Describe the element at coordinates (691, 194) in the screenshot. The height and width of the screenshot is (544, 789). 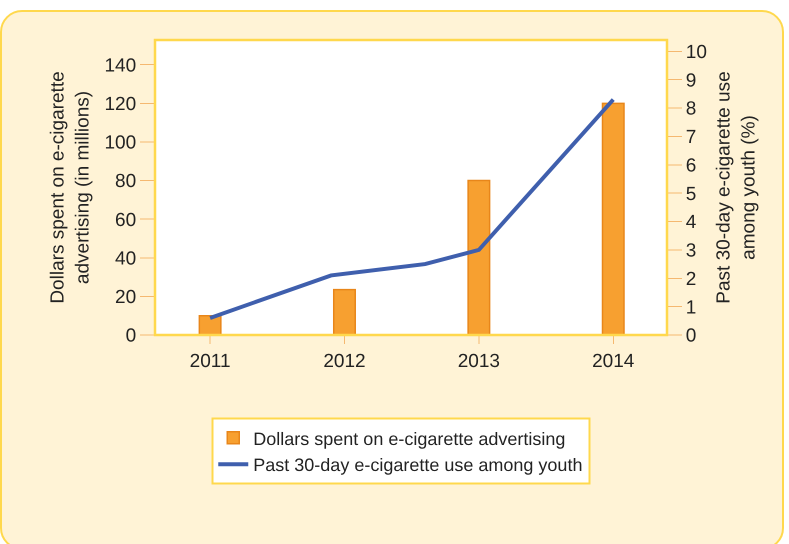
I see `y2-tick-label: 5` at that location.